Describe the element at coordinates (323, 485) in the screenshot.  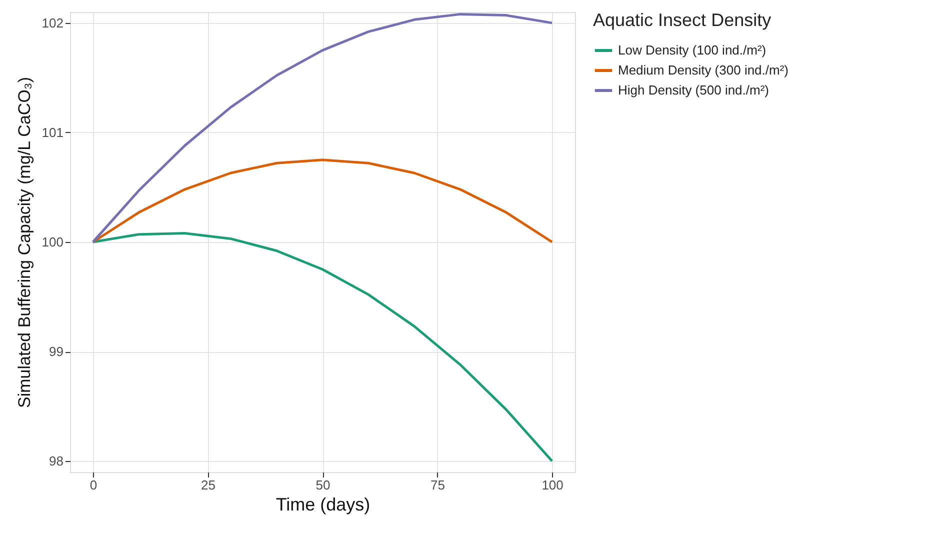
I see `x-tick-label: 50` at that location.